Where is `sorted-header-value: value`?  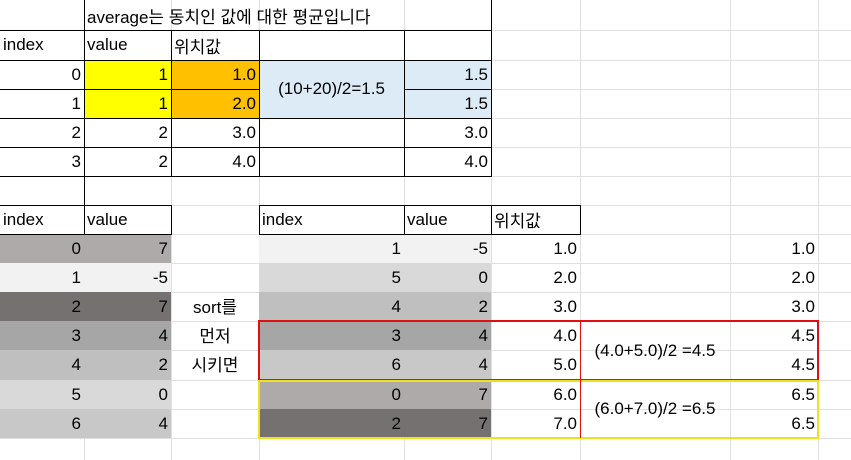
sorted-header-value: value is located at coordinates (427, 219).